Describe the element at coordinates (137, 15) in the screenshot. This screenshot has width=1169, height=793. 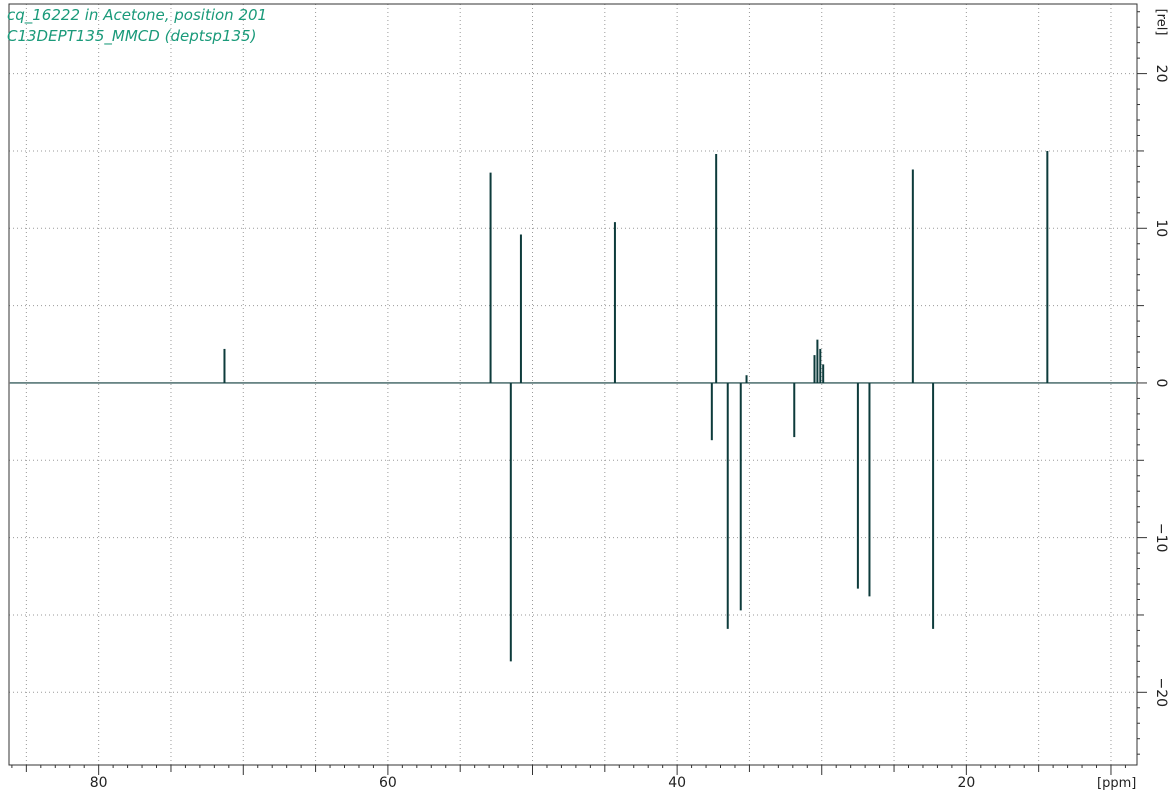
I see `spectrum-title: cq_16222 in Acetone, position 201` at that location.